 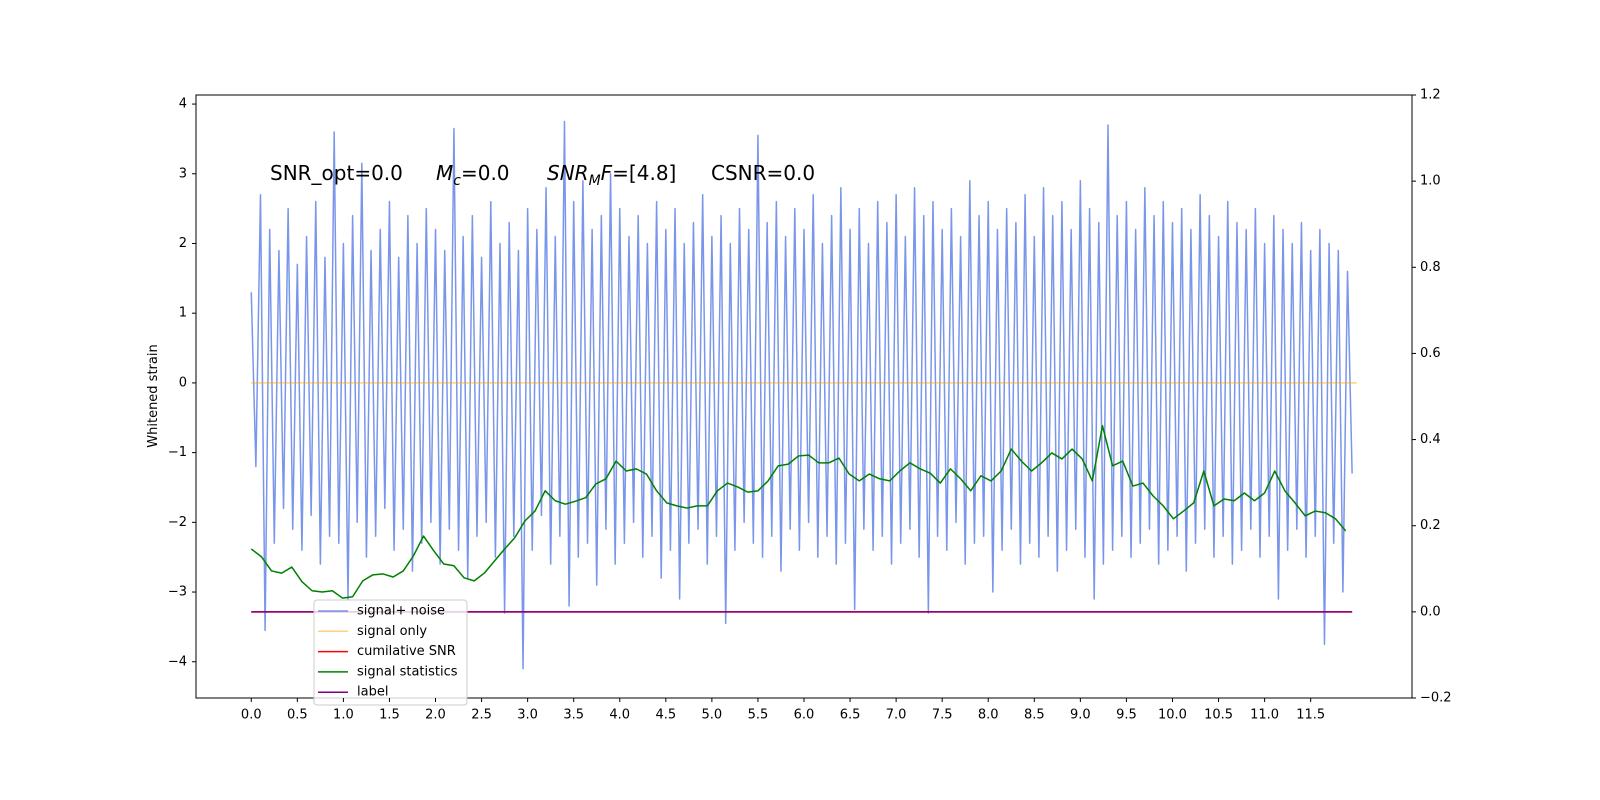 I want to click on y2-tick-label: 1.0, so click(x=1430, y=181).